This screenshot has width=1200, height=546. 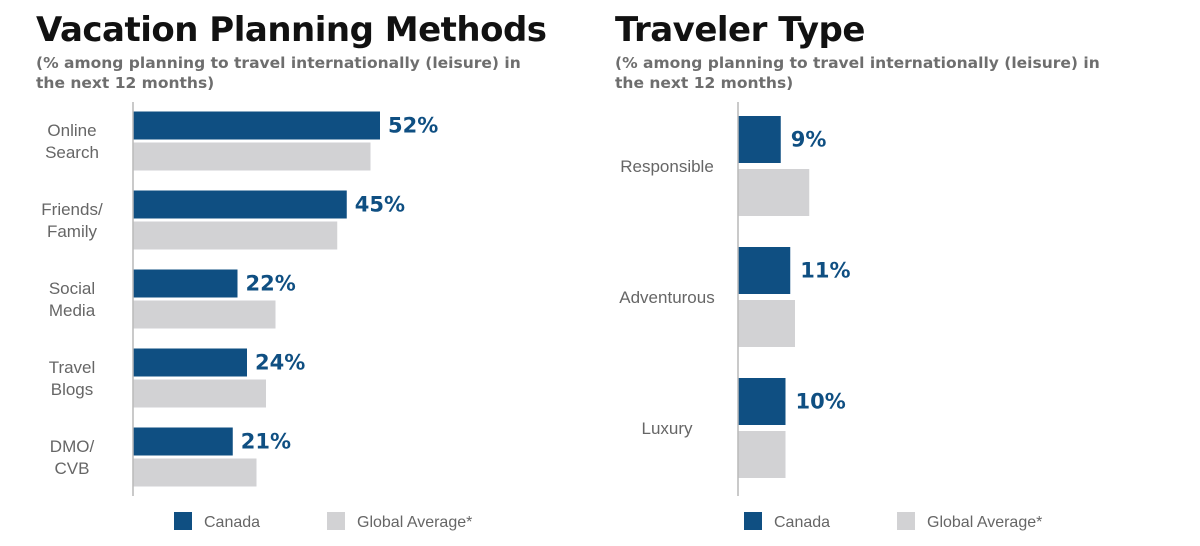 What do you see at coordinates (271, 284) in the screenshot?
I see `value-label: 22%` at bounding box center [271, 284].